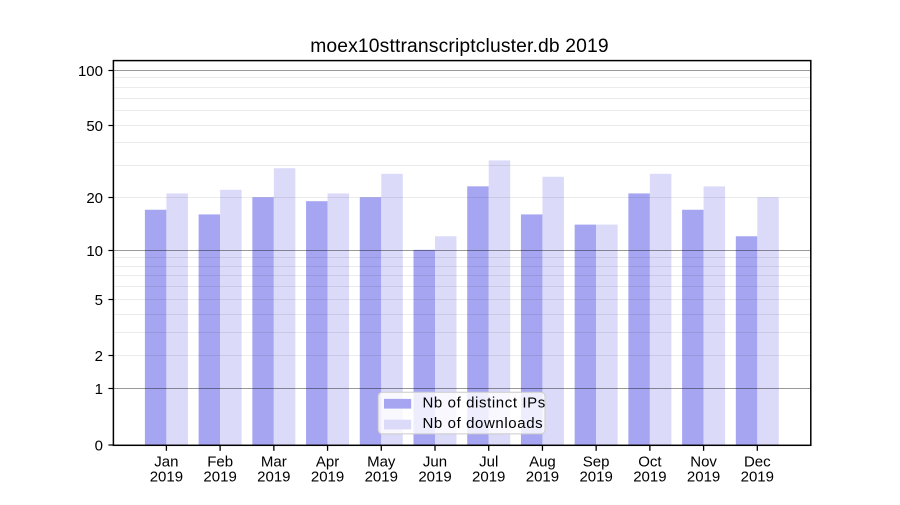 The image size is (900, 505). What do you see at coordinates (459, 46) in the screenshot?
I see `svg-text:moex10sttranscriptcluster.db 2: moex10sttranscriptcluster.db 2019` at bounding box center [459, 46].